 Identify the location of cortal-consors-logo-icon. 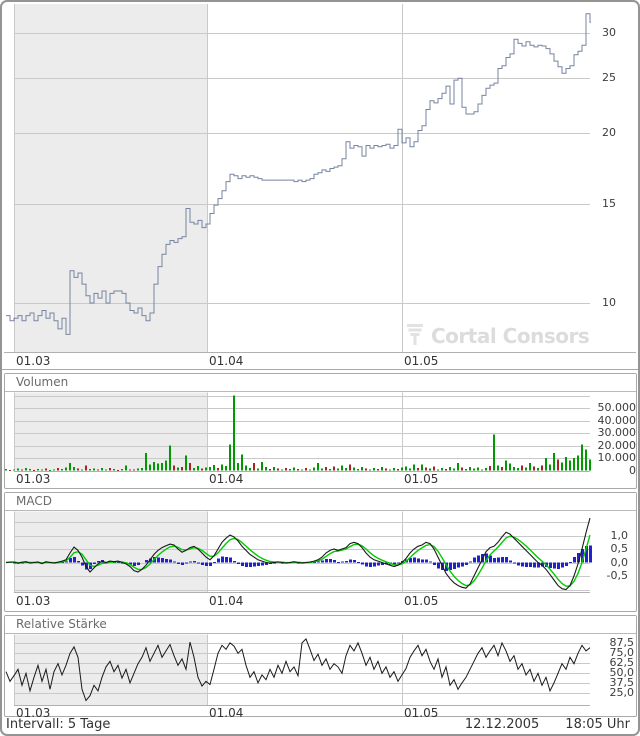
(415, 336).